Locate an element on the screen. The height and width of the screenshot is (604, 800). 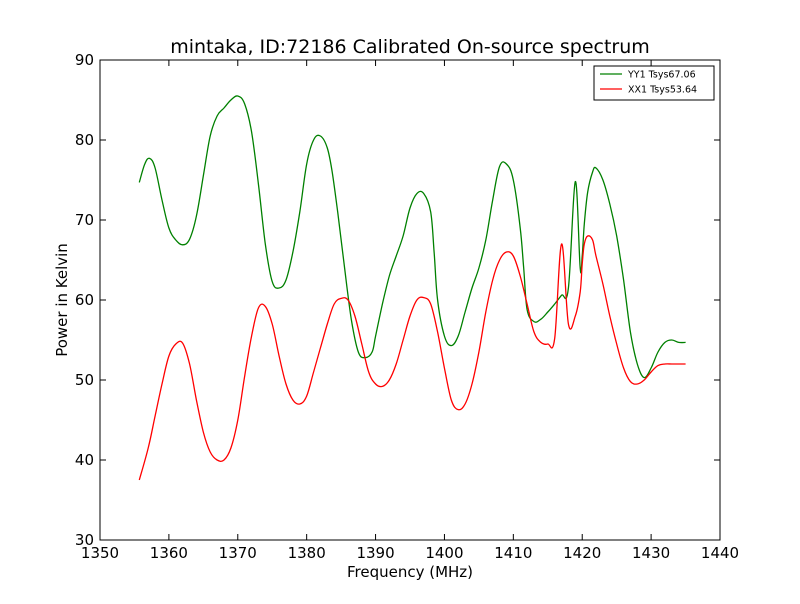
y-axis-label: Power in Kelvin is located at coordinates (62, 300).